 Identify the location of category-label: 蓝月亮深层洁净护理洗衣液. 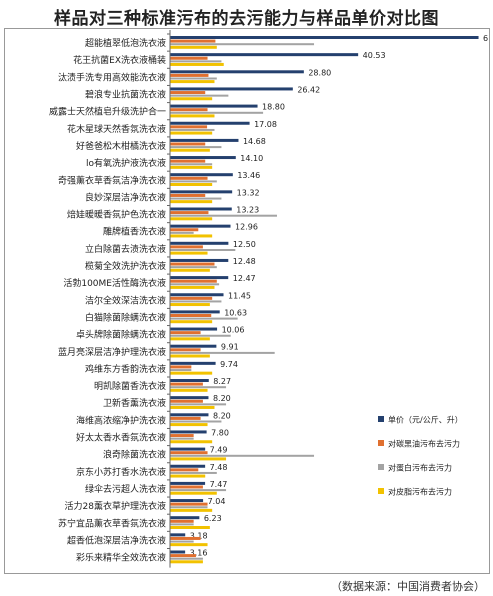
(112, 352).